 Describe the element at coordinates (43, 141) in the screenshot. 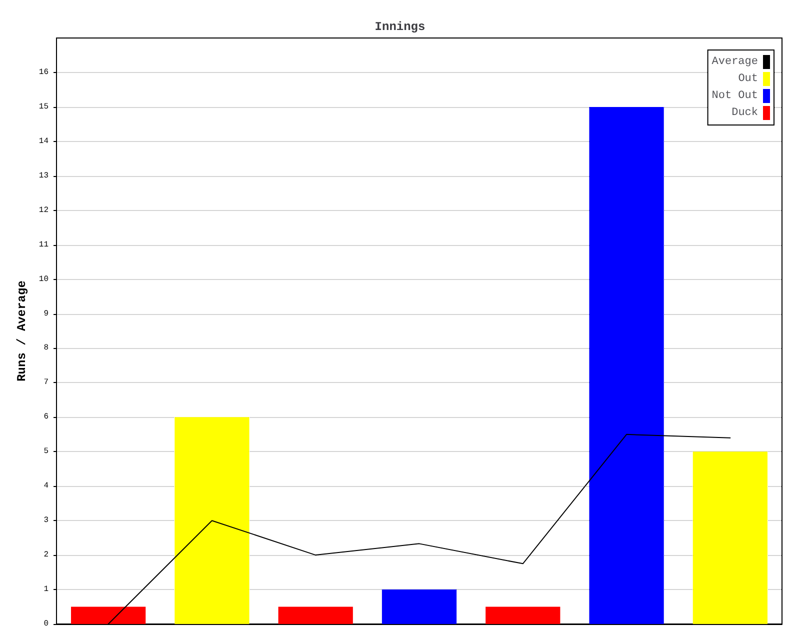

I see `y-tick-label: 14` at that location.